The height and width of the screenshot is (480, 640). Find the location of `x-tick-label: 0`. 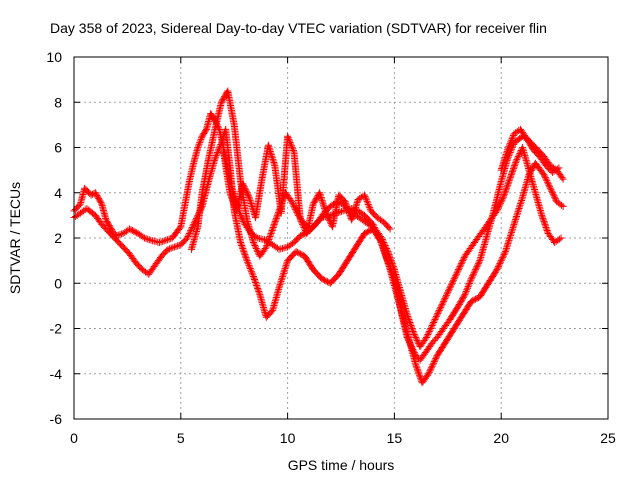

x-tick-label: 0 is located at coordinates (74, 438).